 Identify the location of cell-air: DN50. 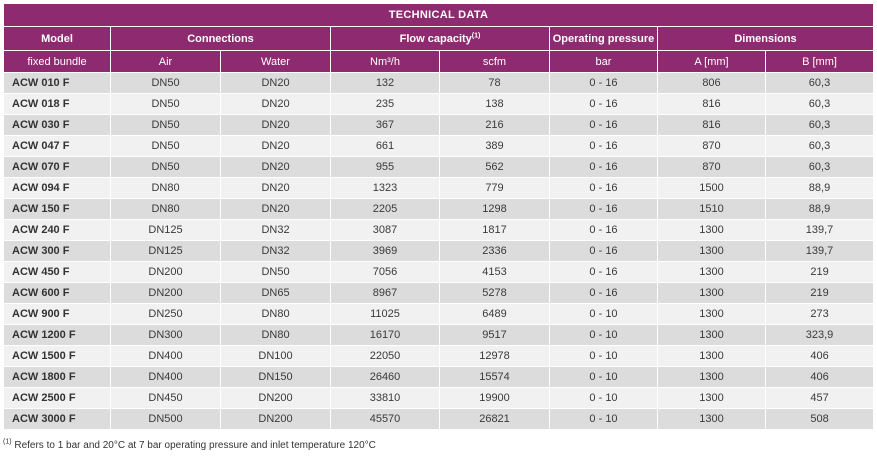
(165, 83).